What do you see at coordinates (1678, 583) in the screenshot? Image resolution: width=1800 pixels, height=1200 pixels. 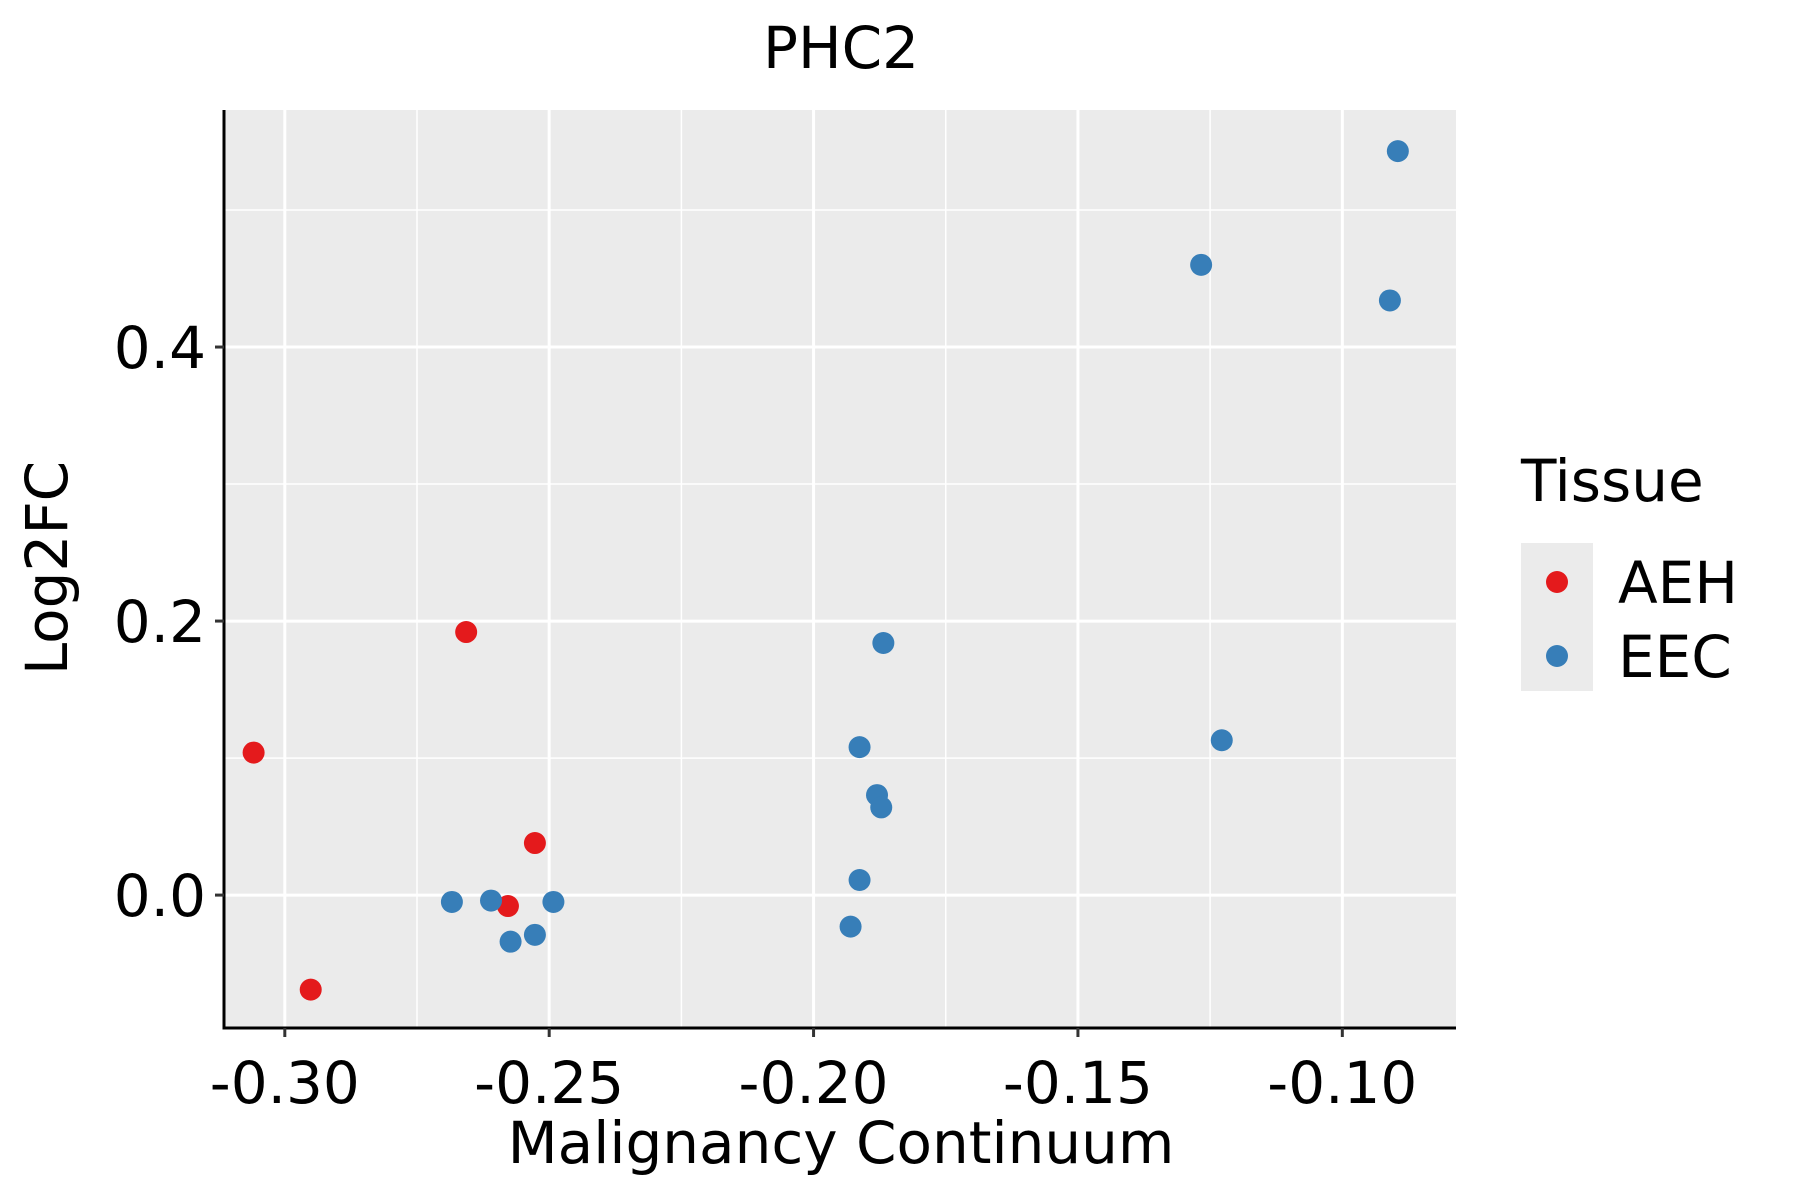 I see `legend-label-aeh: AEH` at bounding box center [1678, 583].